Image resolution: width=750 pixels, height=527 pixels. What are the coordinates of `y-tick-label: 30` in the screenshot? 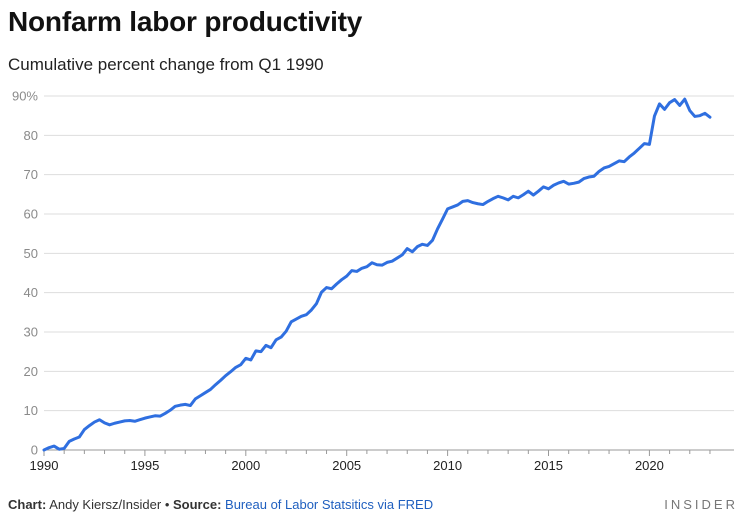 It's located at (31, 332).